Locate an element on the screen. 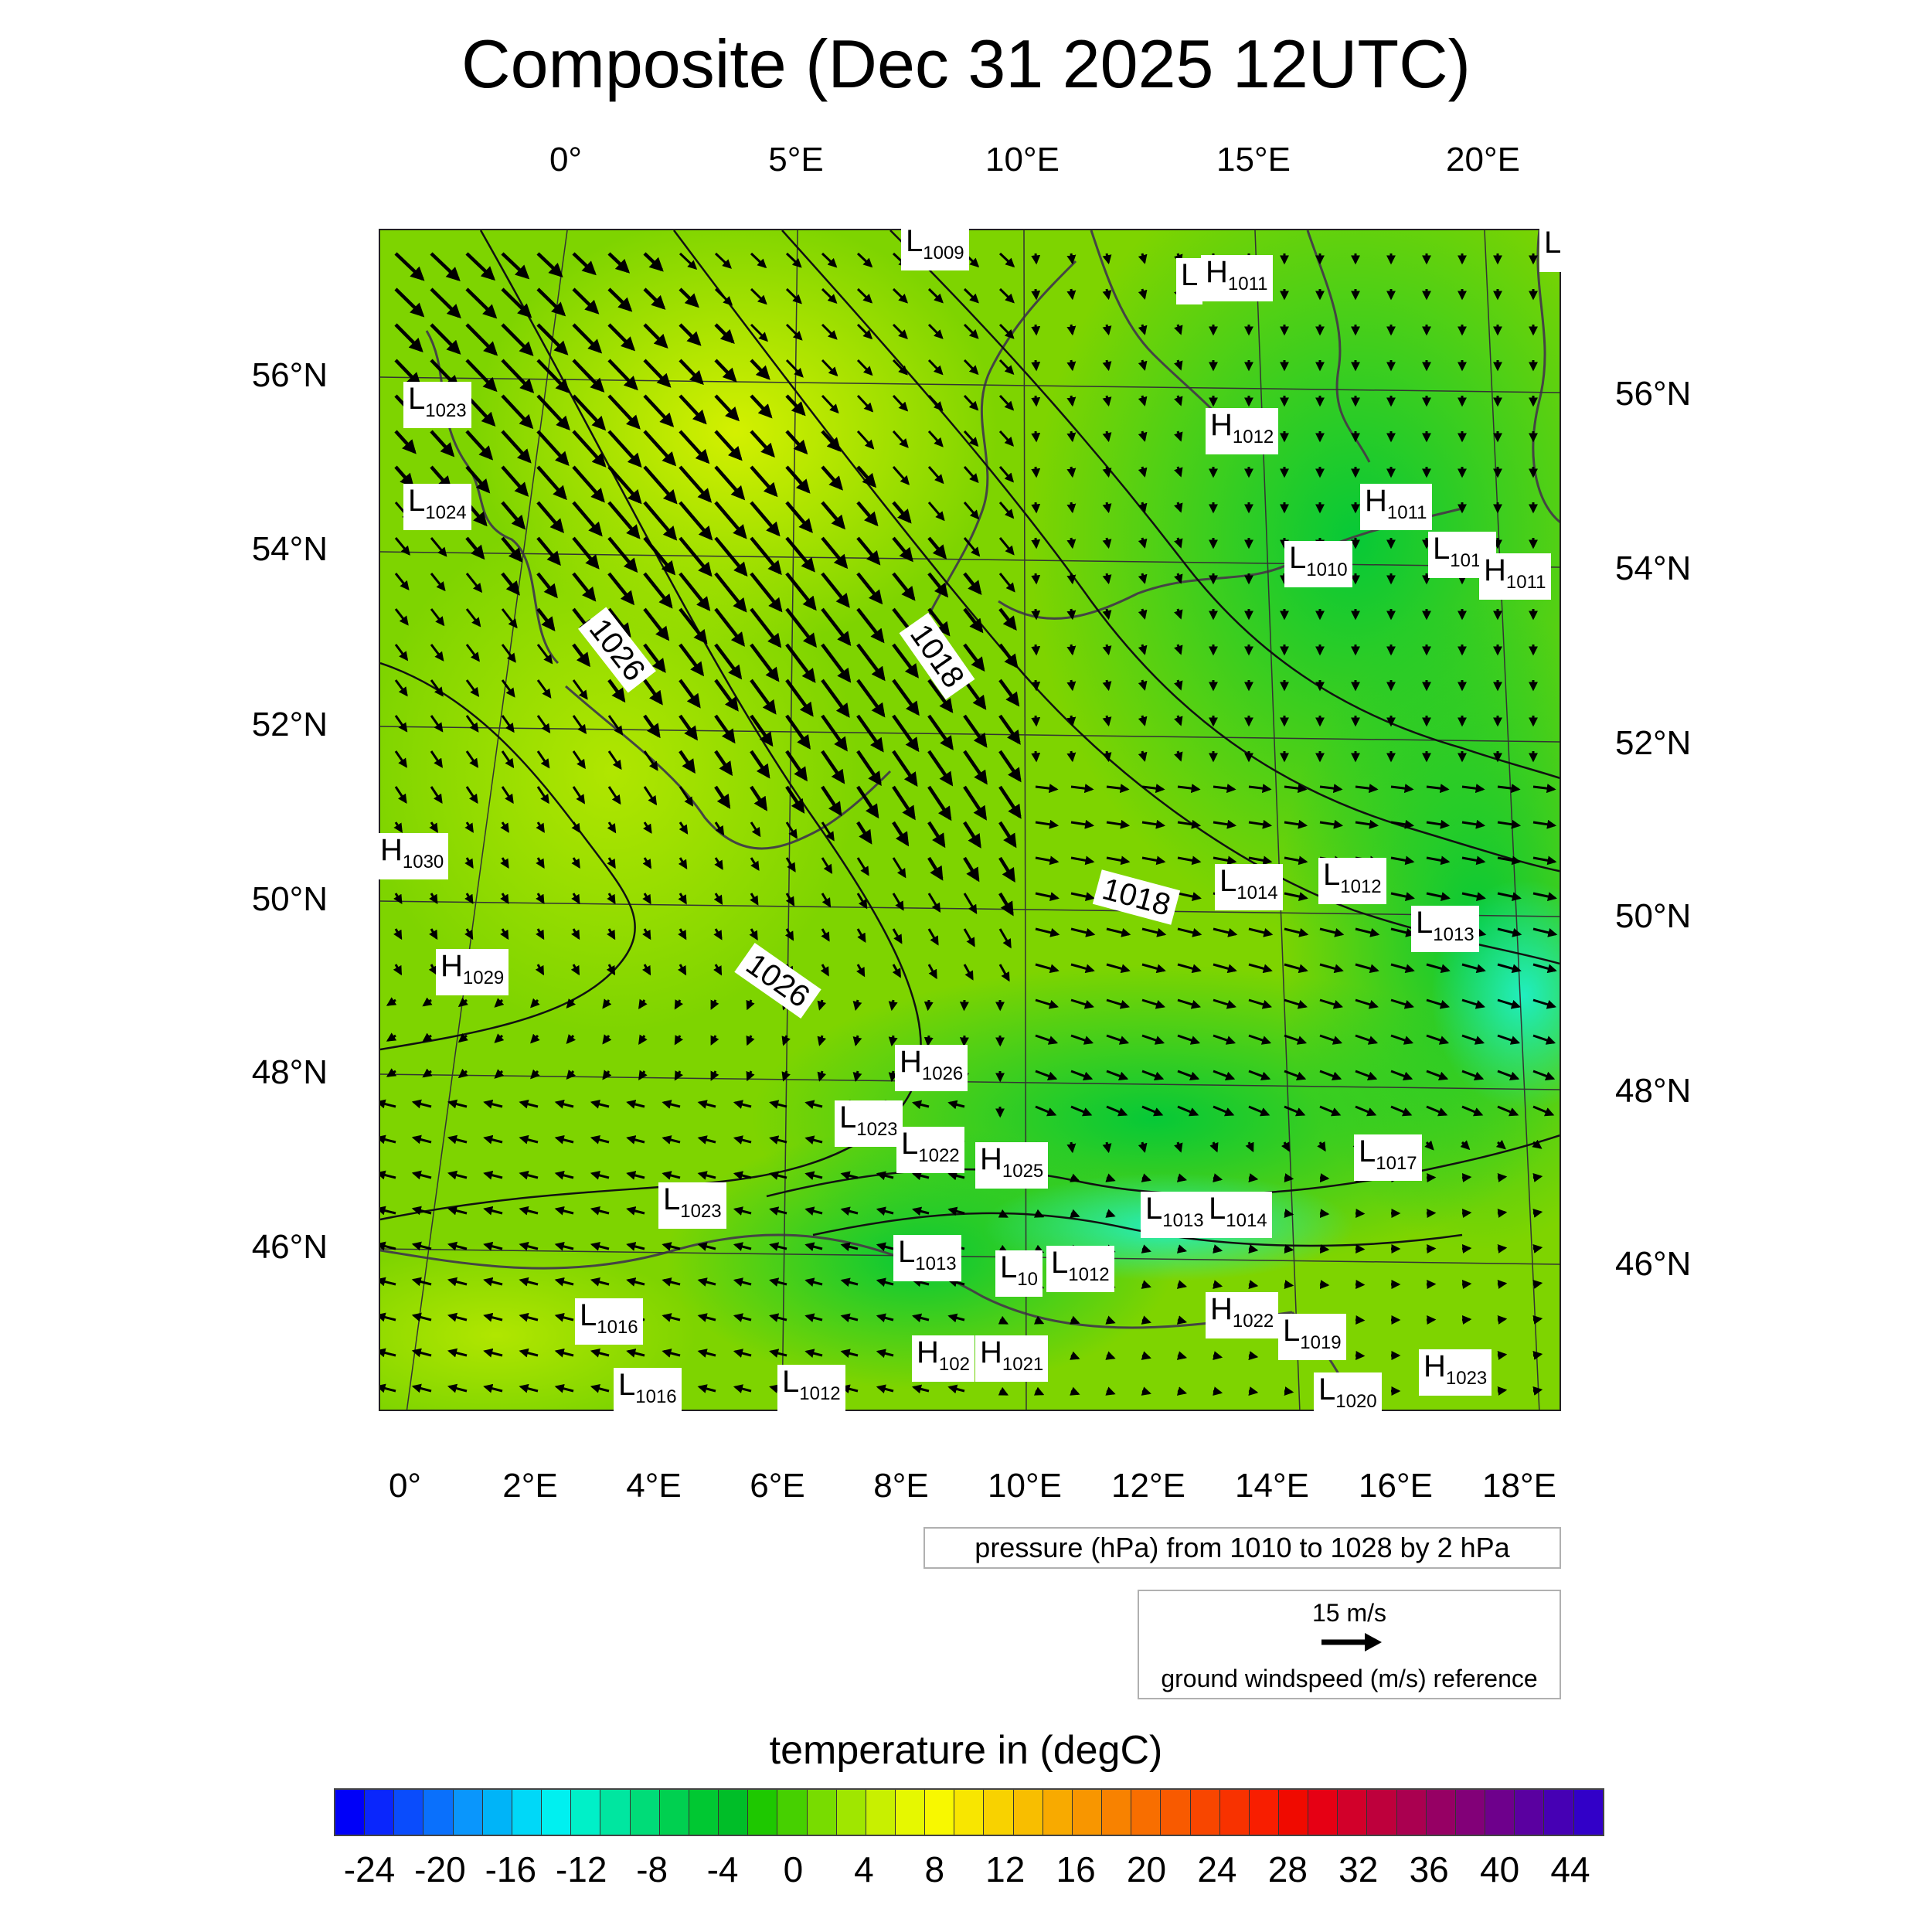  right-lat-tick: 54°N is located at coordinates (1654, 568).